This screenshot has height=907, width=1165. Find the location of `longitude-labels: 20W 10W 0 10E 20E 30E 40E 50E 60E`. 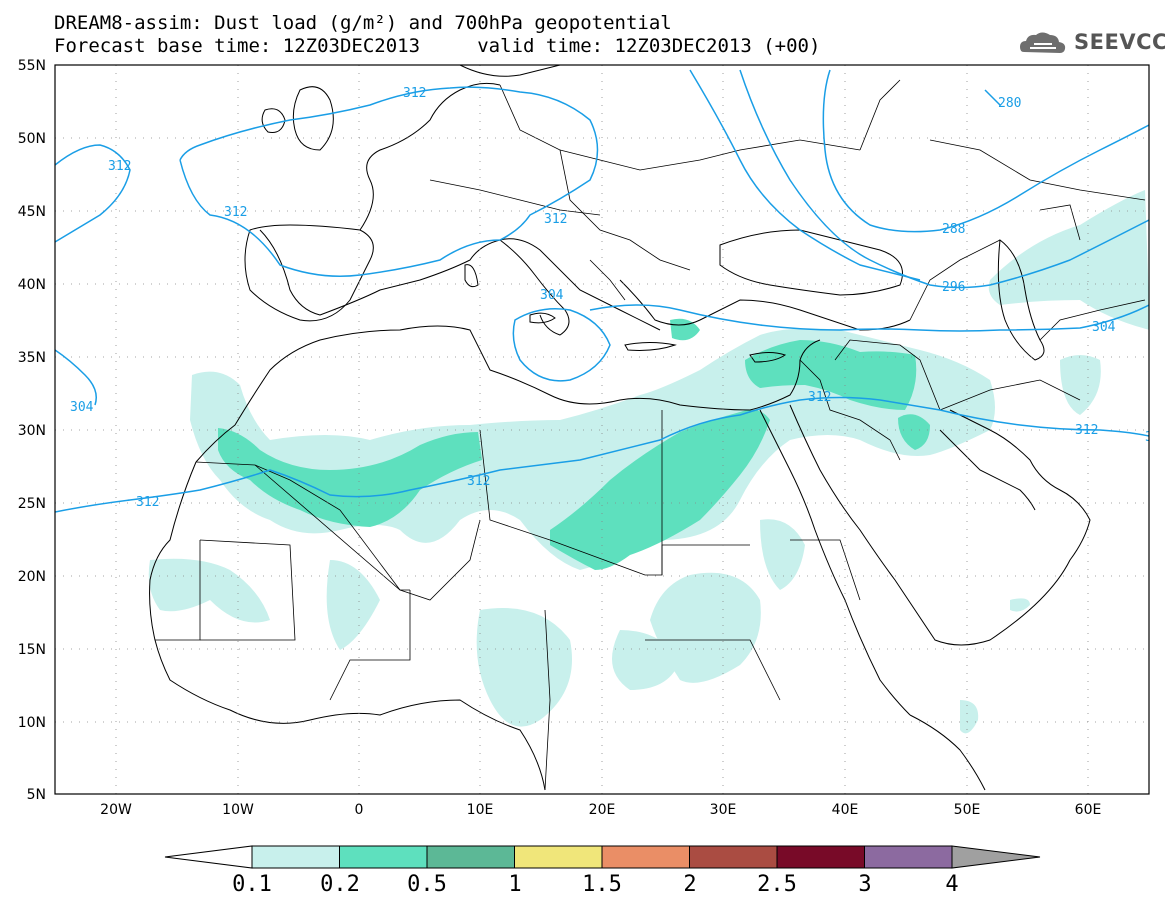

longitude-labels: 20W 10W 0 10E 20E 30E 40E 50E 60E is located at coordinates (600, 810).